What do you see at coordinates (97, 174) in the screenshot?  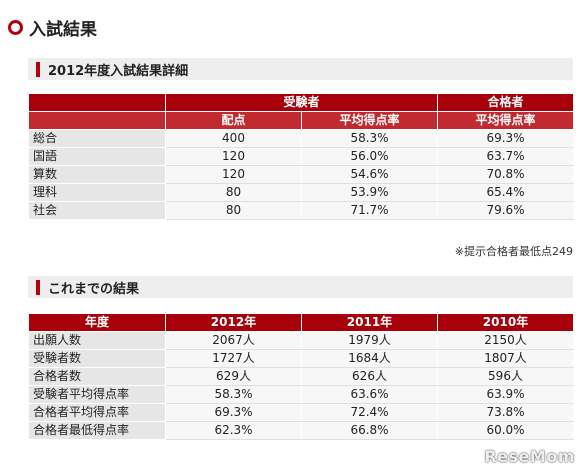 I see `subject-label: 算数` at bounding box center [97, 174].